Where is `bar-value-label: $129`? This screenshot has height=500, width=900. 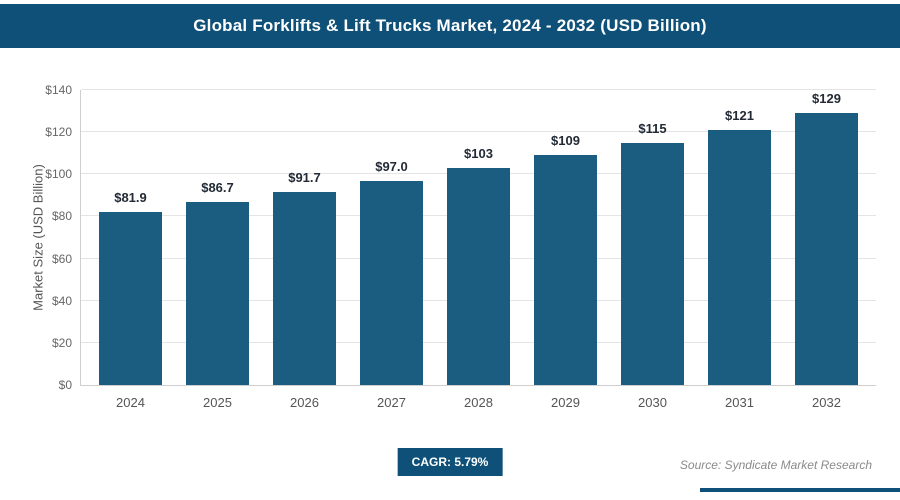
bar-value-label: $129 is located at coordinates (826, 99).